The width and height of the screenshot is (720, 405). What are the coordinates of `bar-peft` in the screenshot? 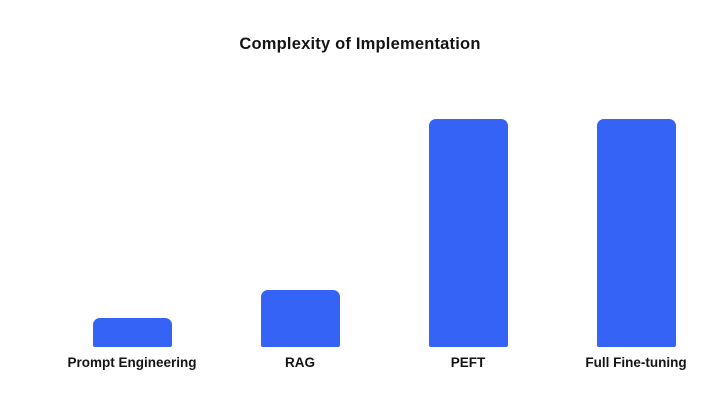 It's located at (468, 233).